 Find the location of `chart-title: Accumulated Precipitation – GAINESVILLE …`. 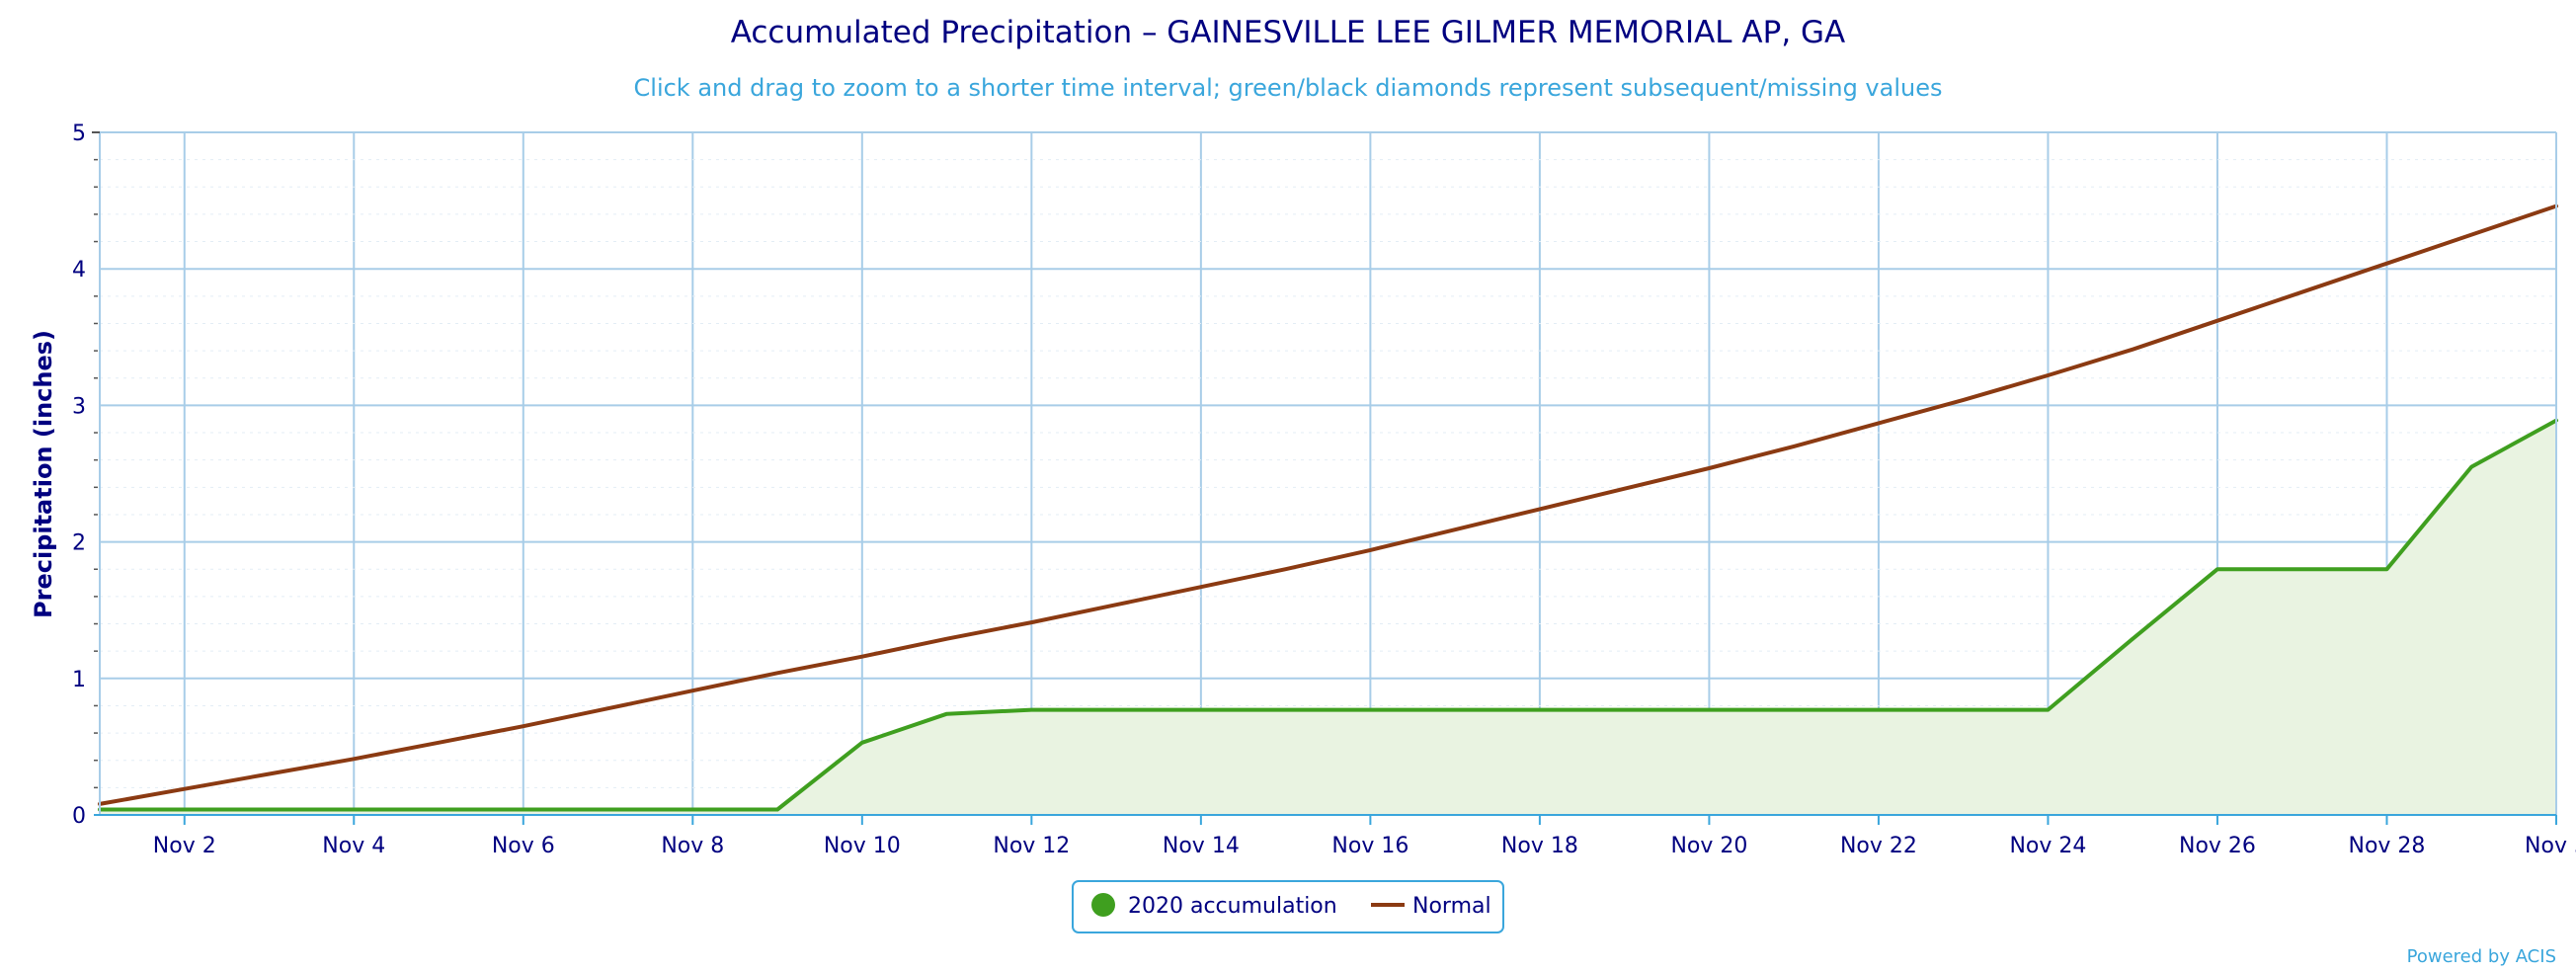

chart-title: Accumulated Precipitation – GAINESVILLE … is located at coordinates (1288, 32).